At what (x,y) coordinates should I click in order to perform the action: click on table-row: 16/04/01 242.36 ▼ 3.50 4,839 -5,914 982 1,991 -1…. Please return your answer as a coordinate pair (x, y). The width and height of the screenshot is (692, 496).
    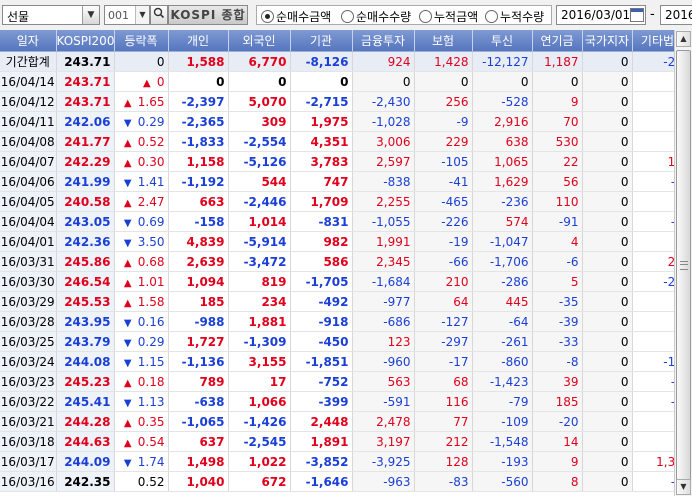
    Looking at the image, I should click on (346, 241).